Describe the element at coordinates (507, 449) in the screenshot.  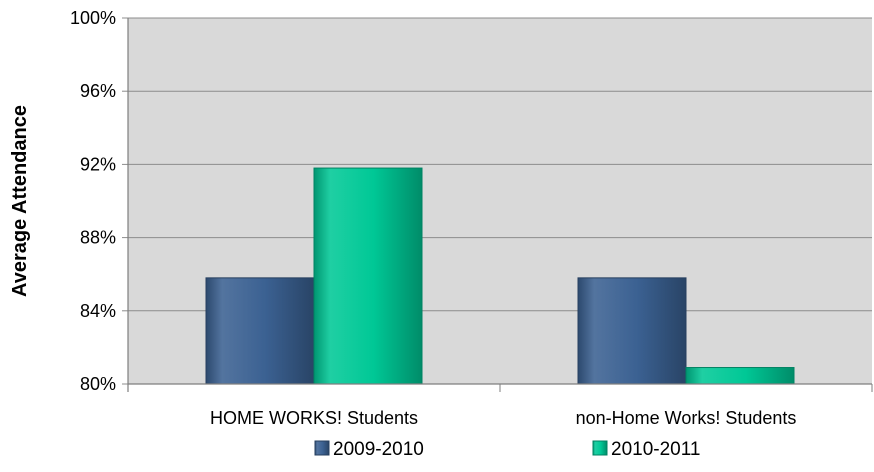
I see `legend: 2009-2010 2010-2011` at that location.